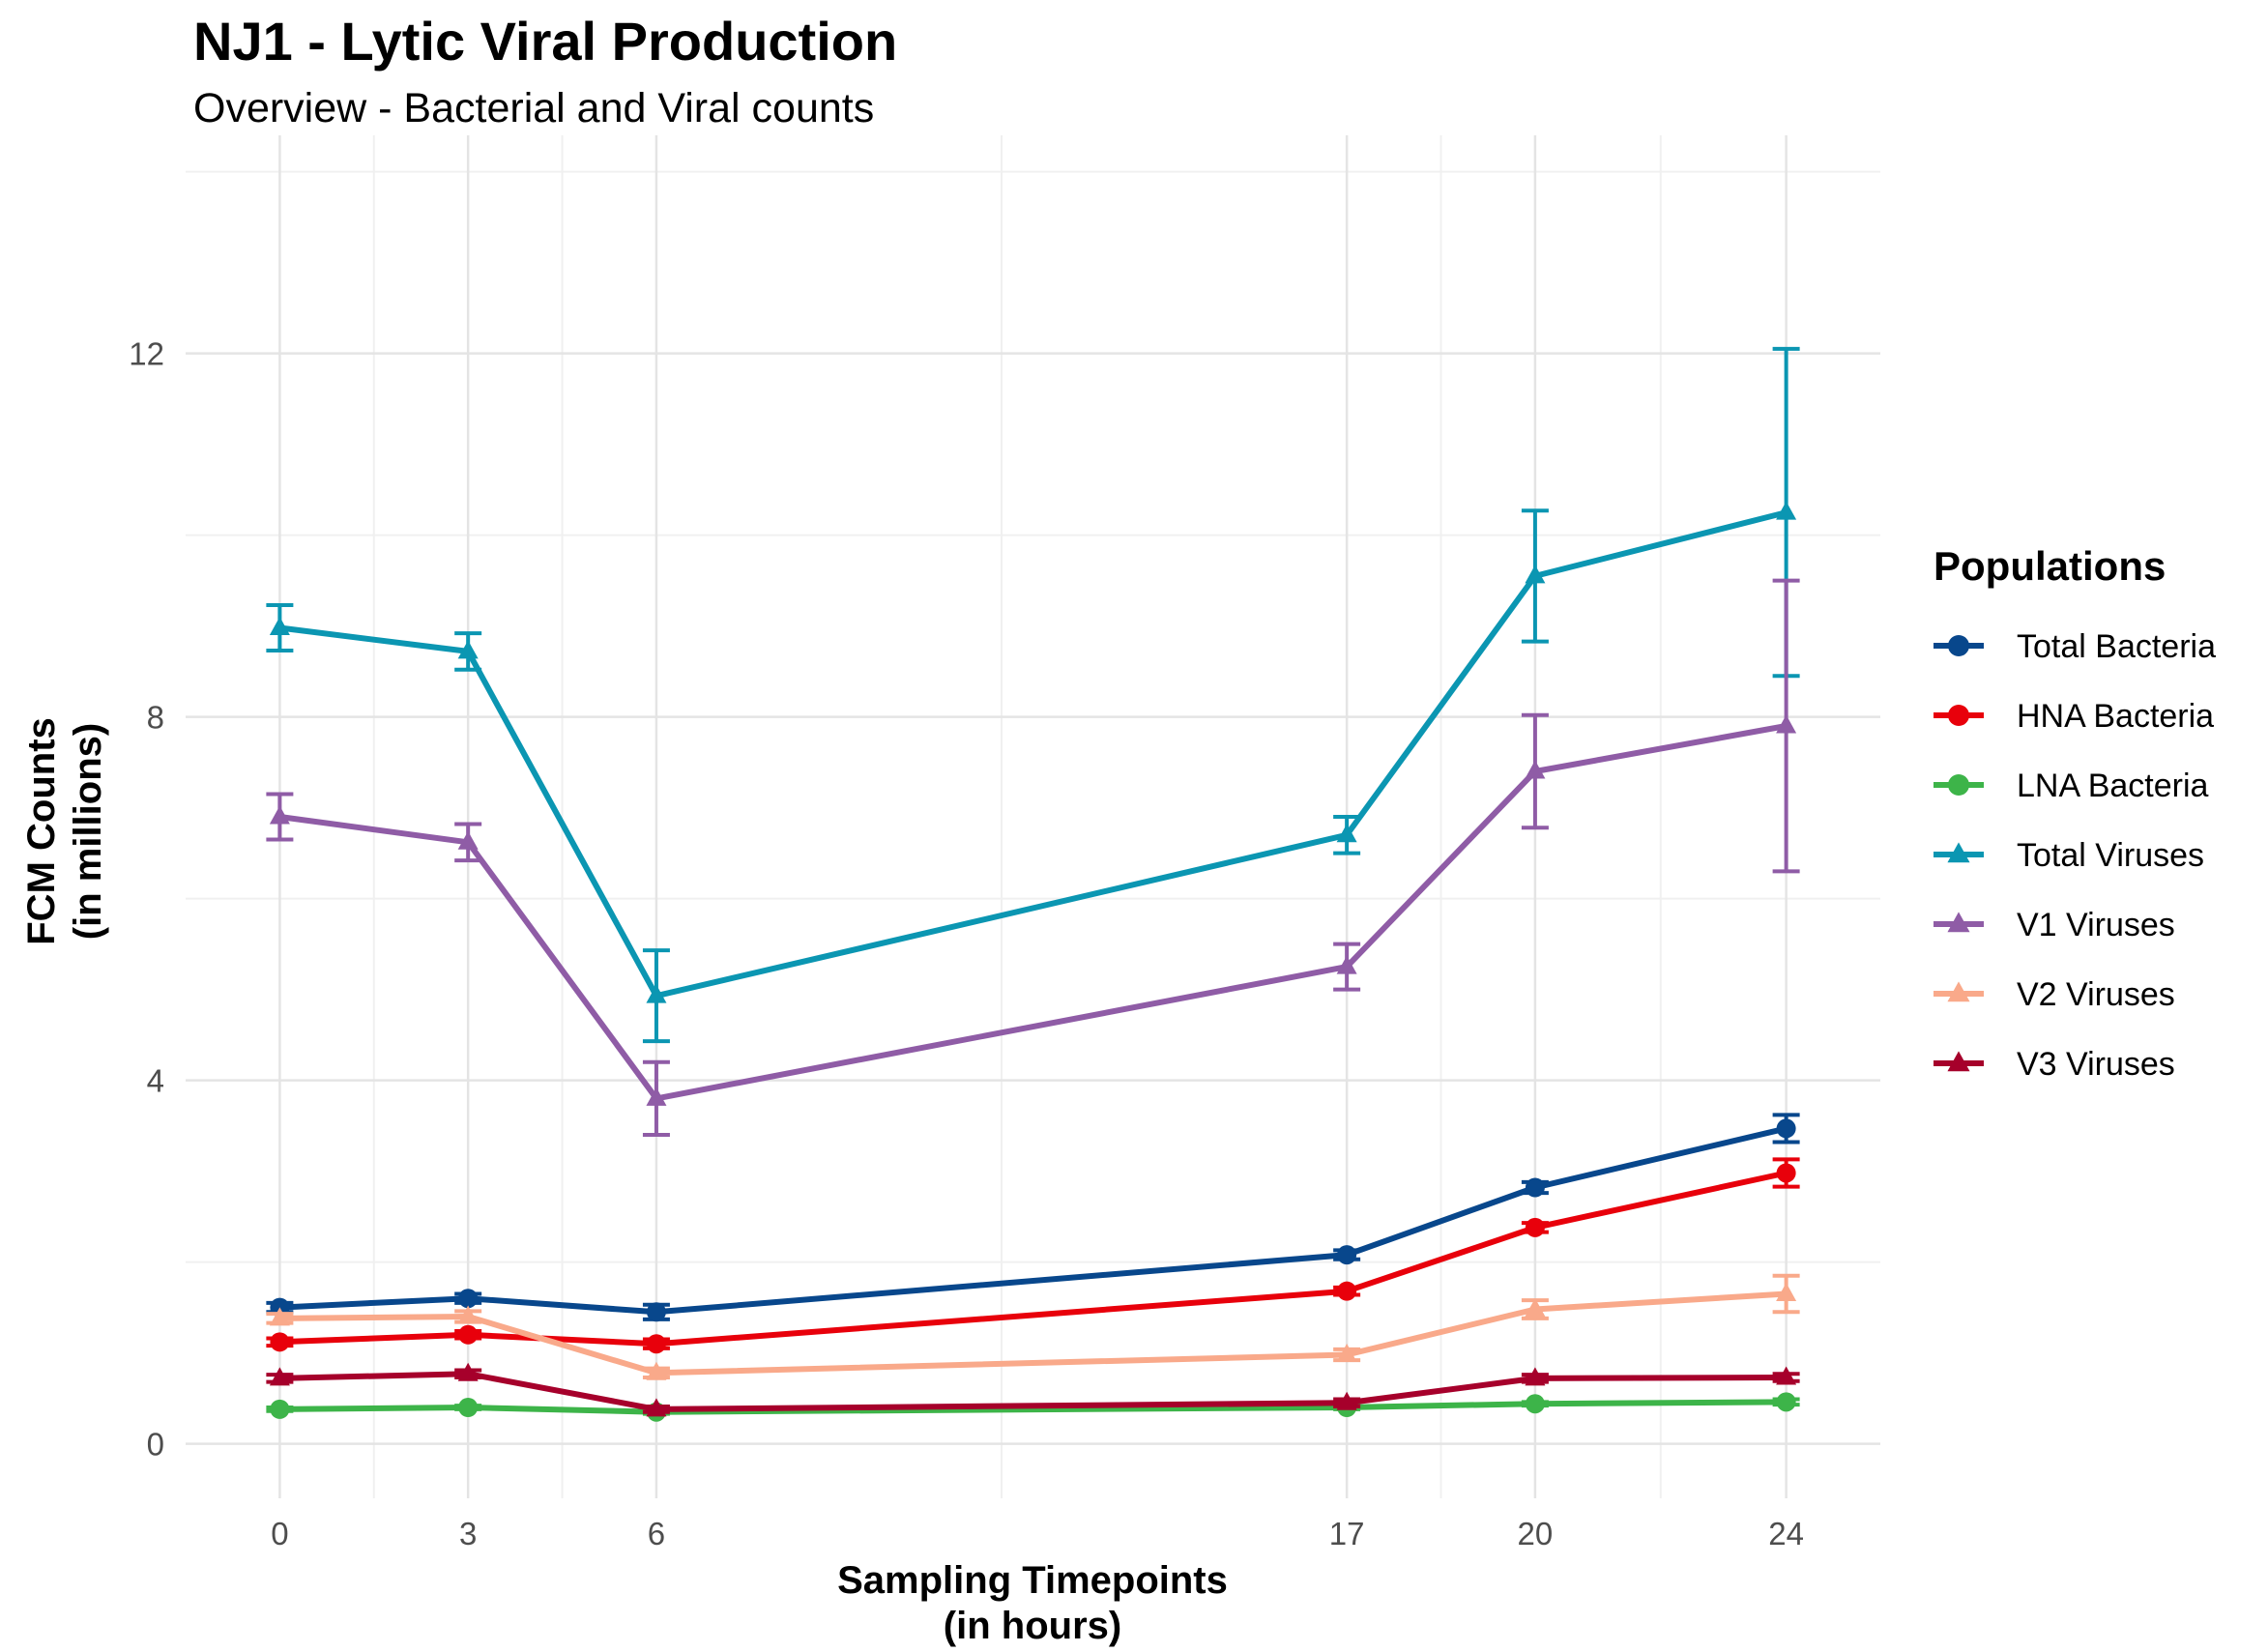  What do you see at coordinates (545, 41) in the screenshot?
I see `chart-title: NJ1 - Lytic Viral Production` at bounding box center [545, 41].